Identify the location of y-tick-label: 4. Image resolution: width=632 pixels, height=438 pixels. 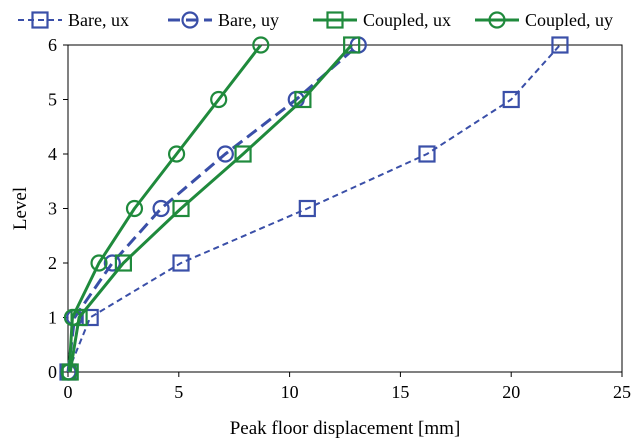
(52, 154).